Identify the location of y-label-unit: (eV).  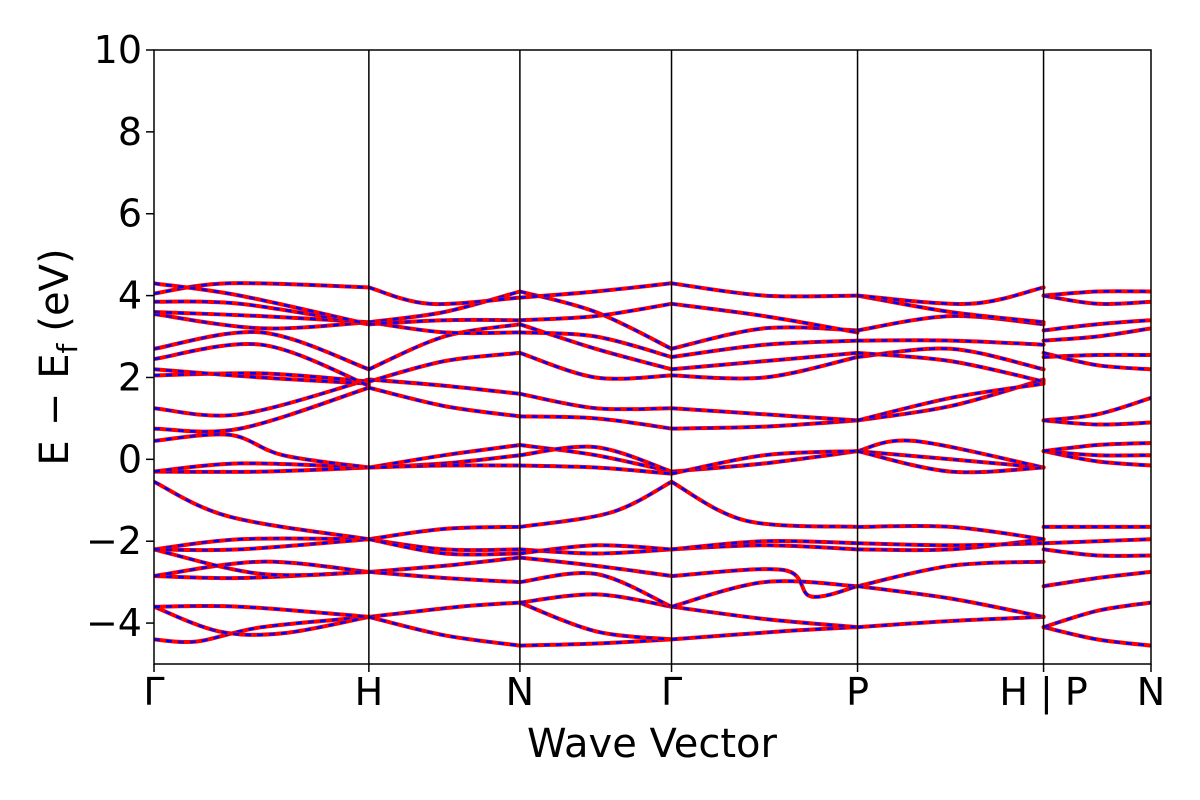
(55, 289).